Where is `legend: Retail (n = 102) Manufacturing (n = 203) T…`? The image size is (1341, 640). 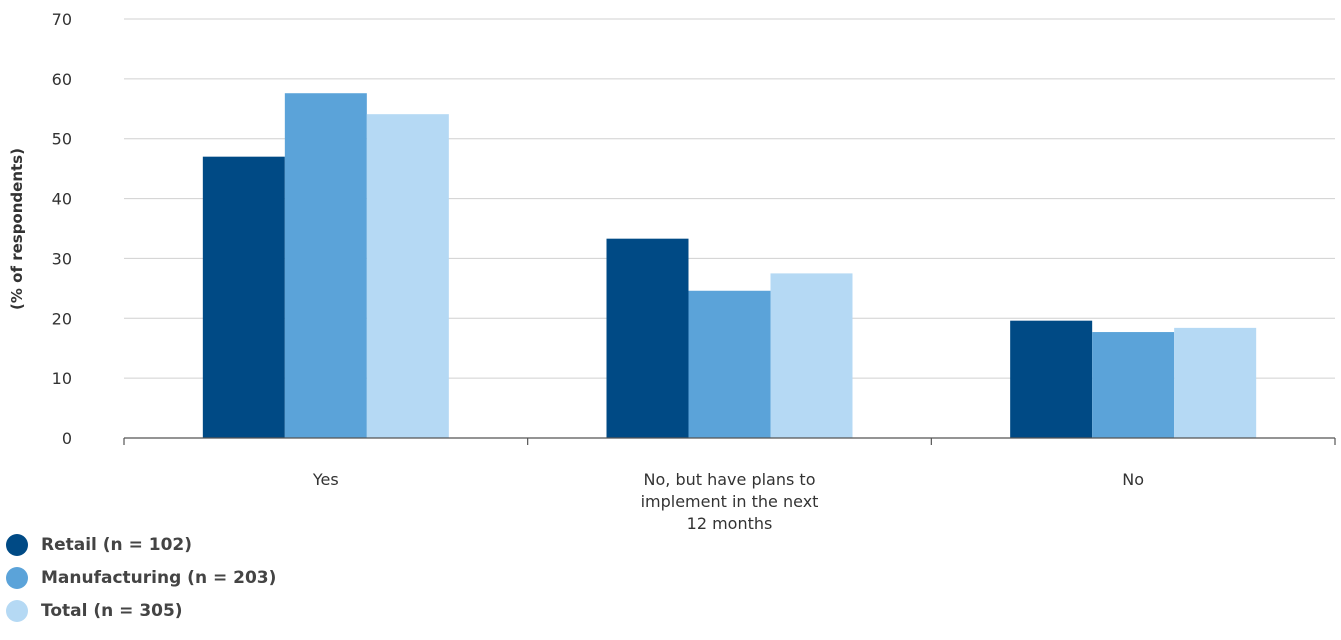
legend: Retail (n = 102) Manufacturing (n = 203) T… is located at coordinates (141, 577).